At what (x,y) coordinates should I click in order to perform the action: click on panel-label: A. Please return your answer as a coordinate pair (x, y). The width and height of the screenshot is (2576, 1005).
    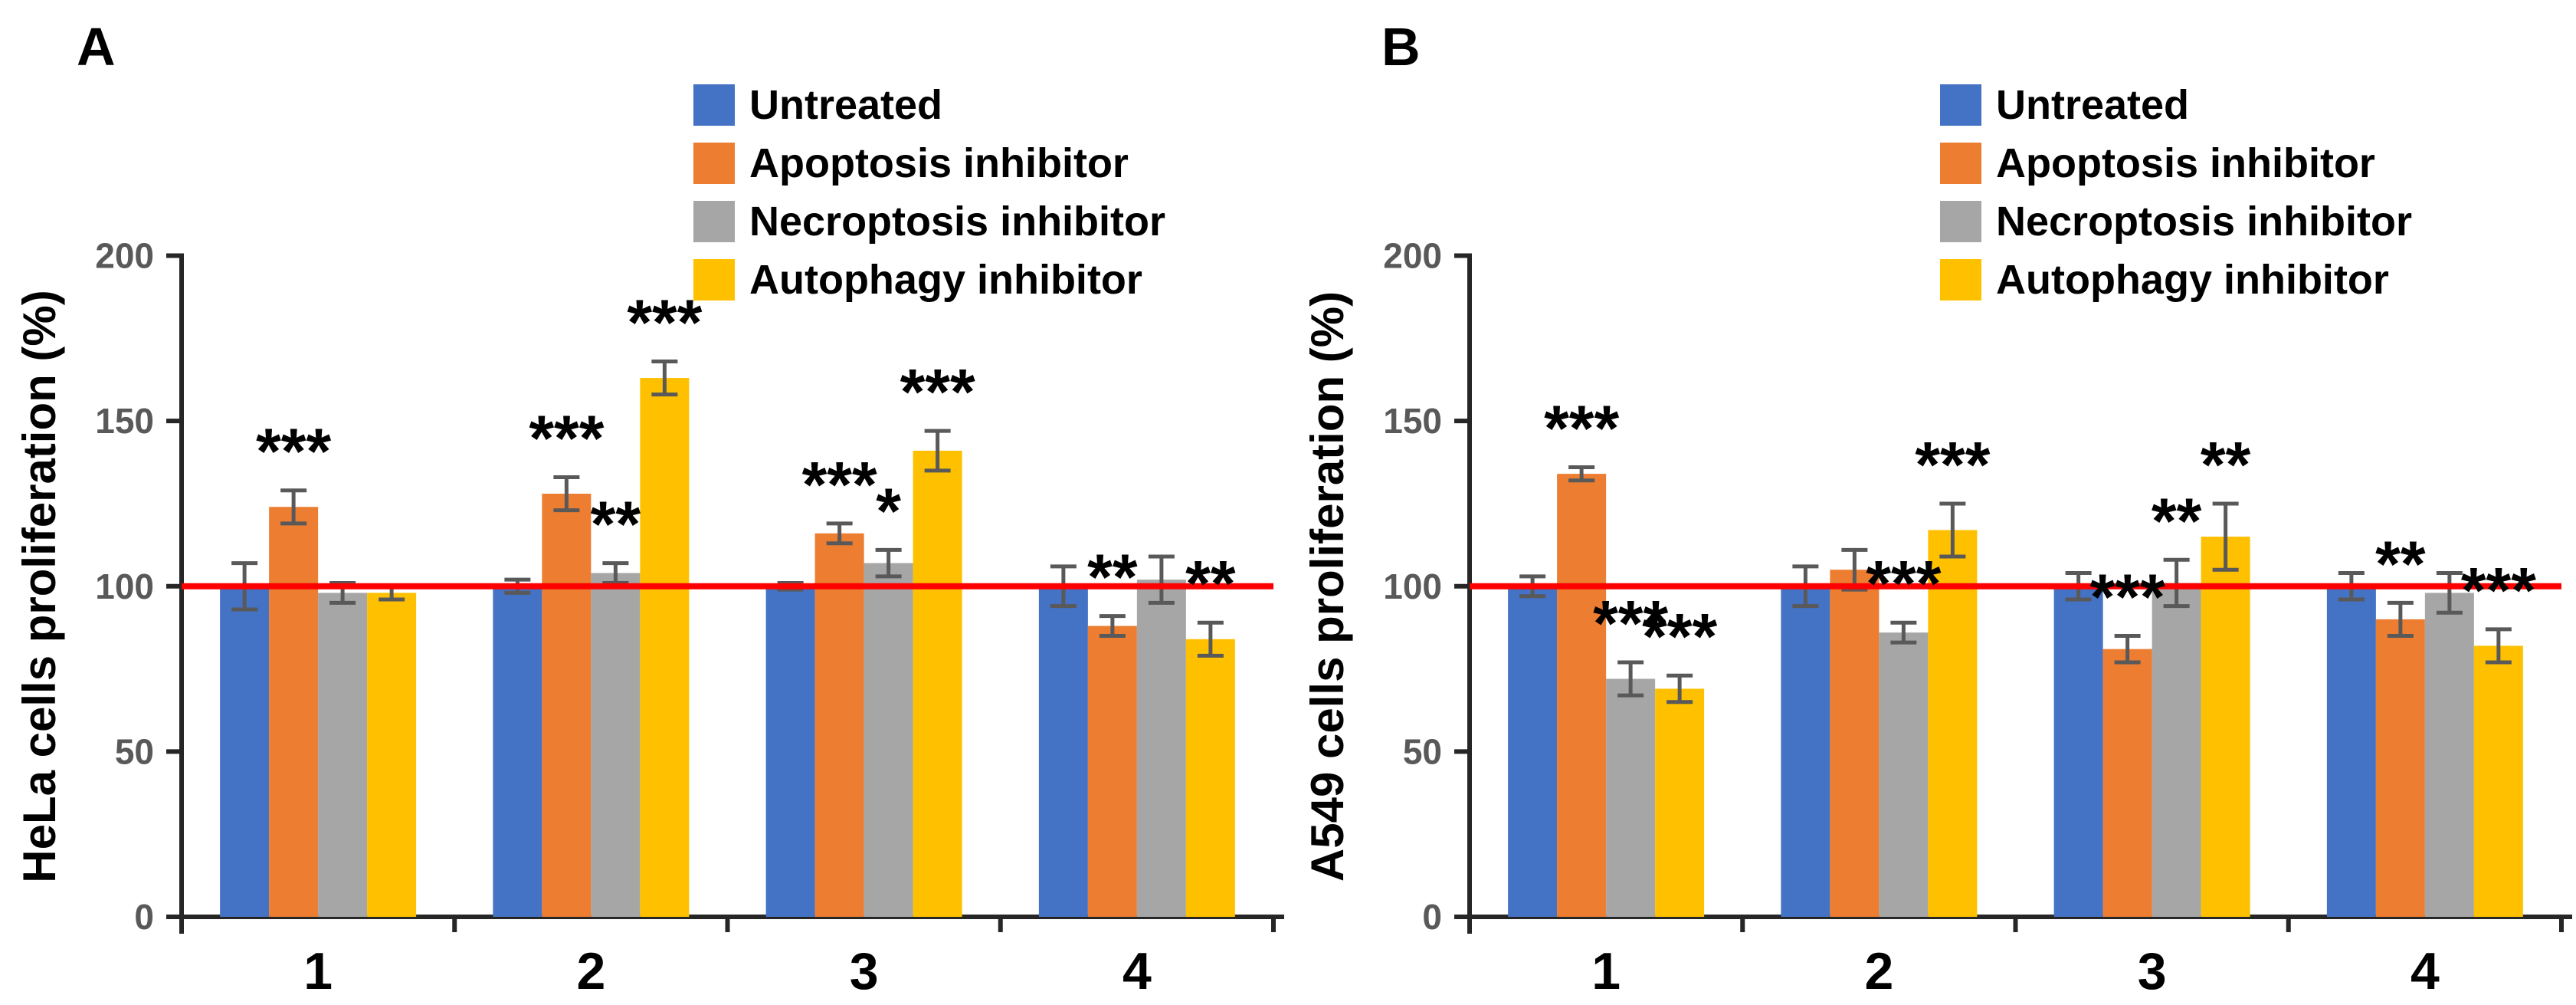
    Looking at the image, I should click on (96, 47).